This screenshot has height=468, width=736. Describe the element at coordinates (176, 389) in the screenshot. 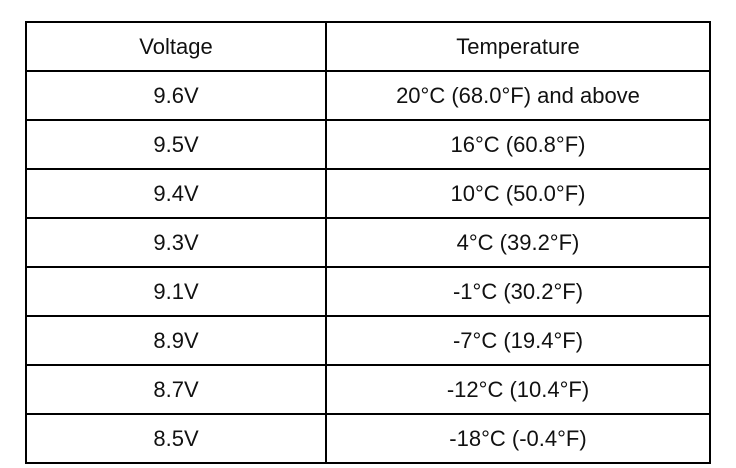

I see `voltage-cell: 8.7V` at that location.